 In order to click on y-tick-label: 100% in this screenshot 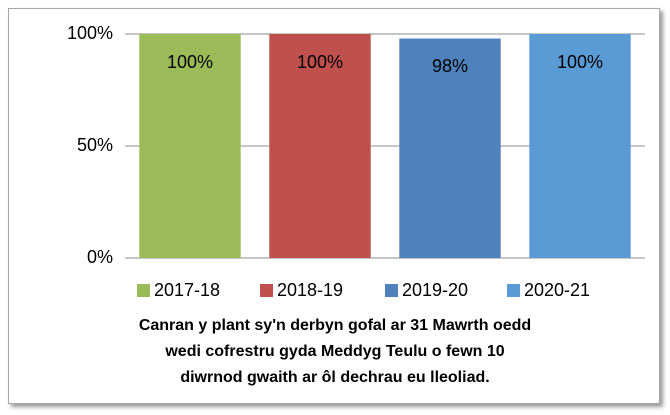, I will do `click(90, 33)`.